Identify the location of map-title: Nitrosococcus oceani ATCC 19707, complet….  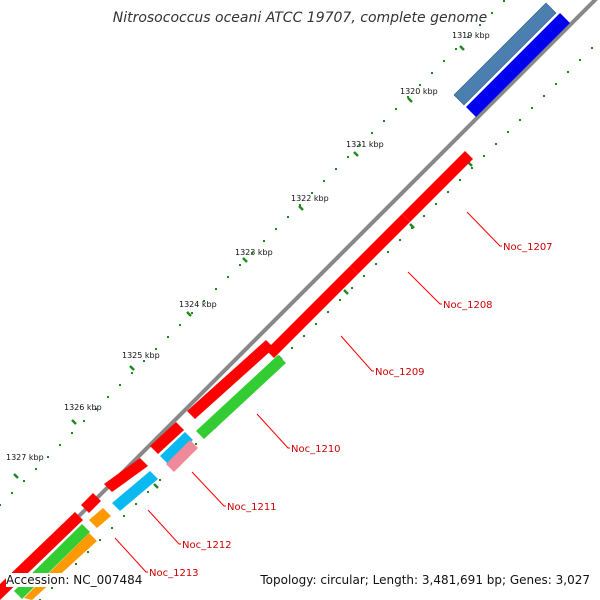
(300, 18).